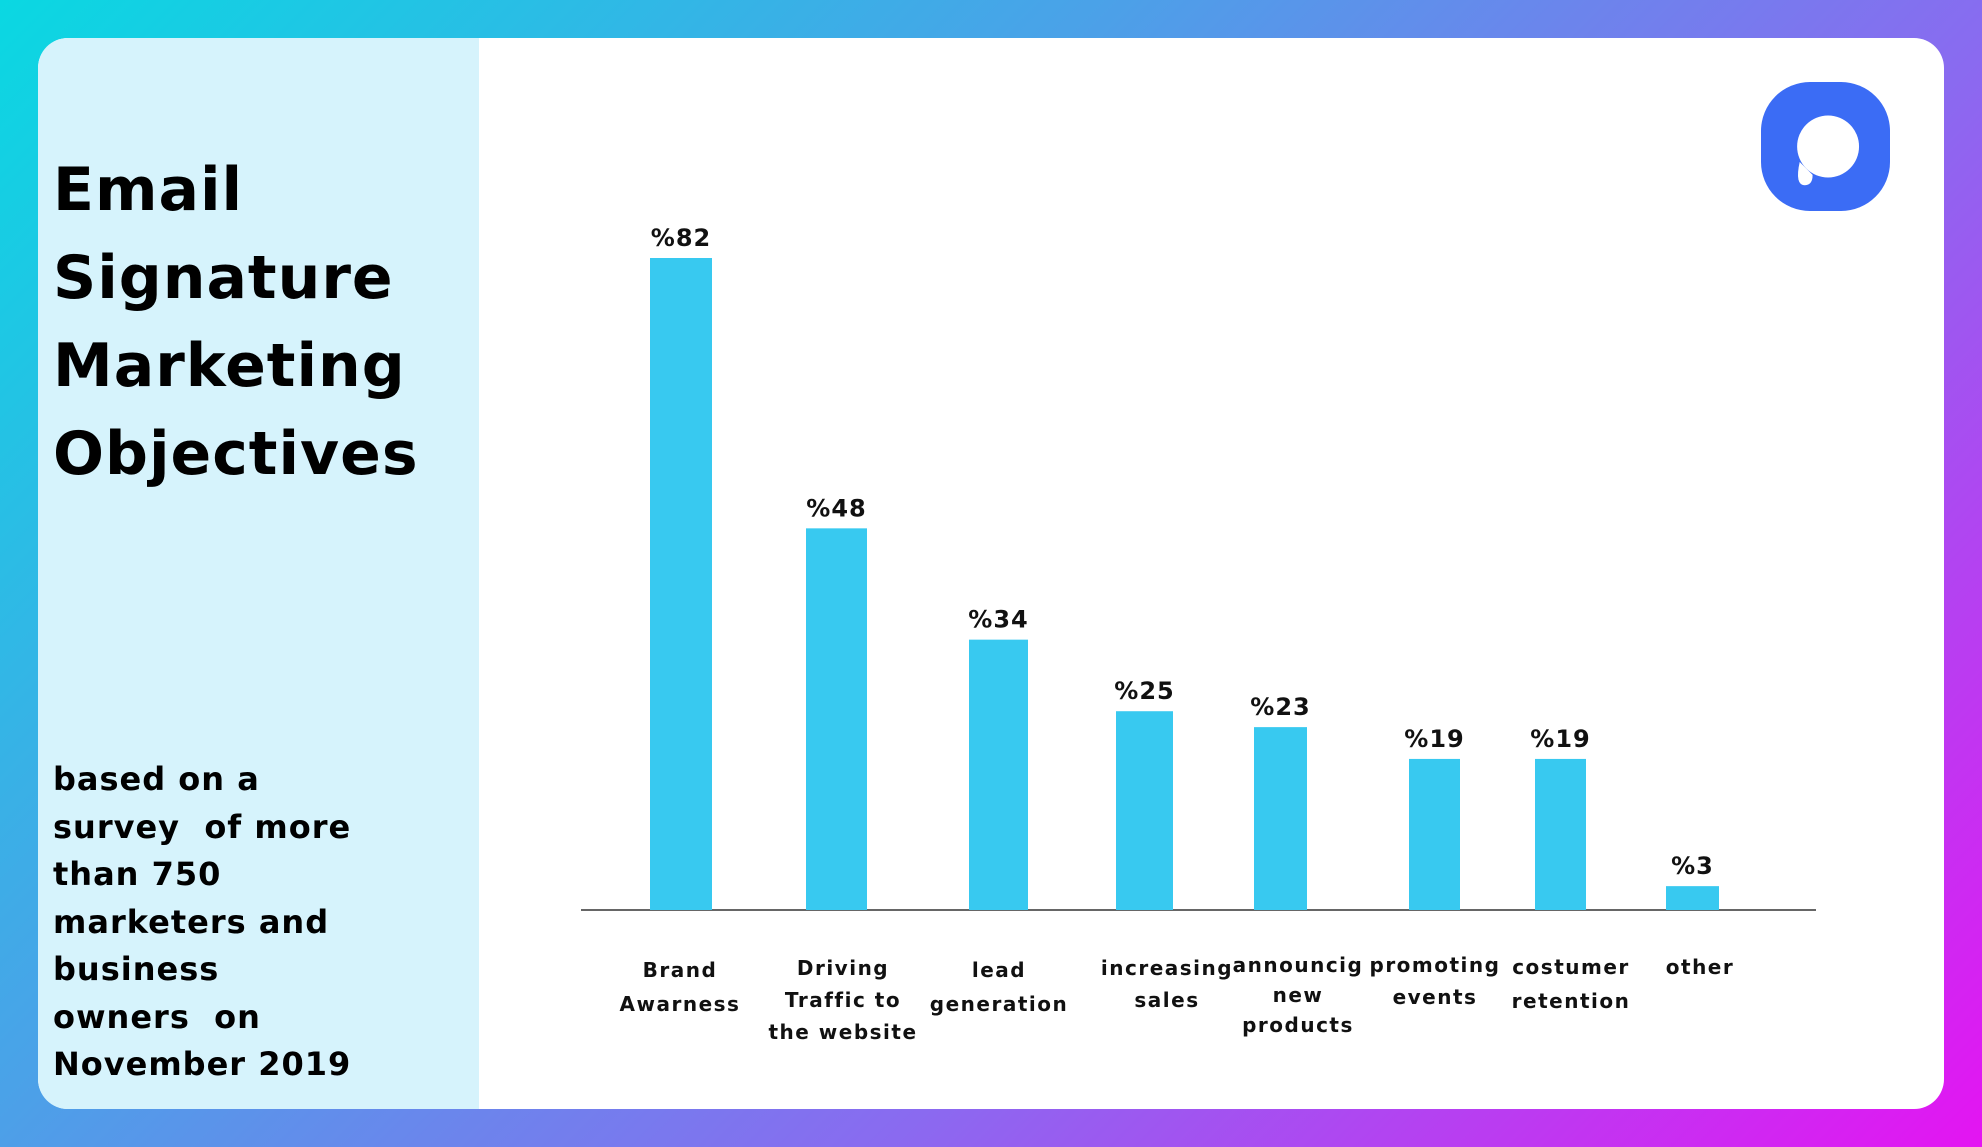 The height and width of the screenshot is (1147, 1982). Describe the element at coordinates (1700, 967) in the screenshot. I see `category-label: other` at that location.